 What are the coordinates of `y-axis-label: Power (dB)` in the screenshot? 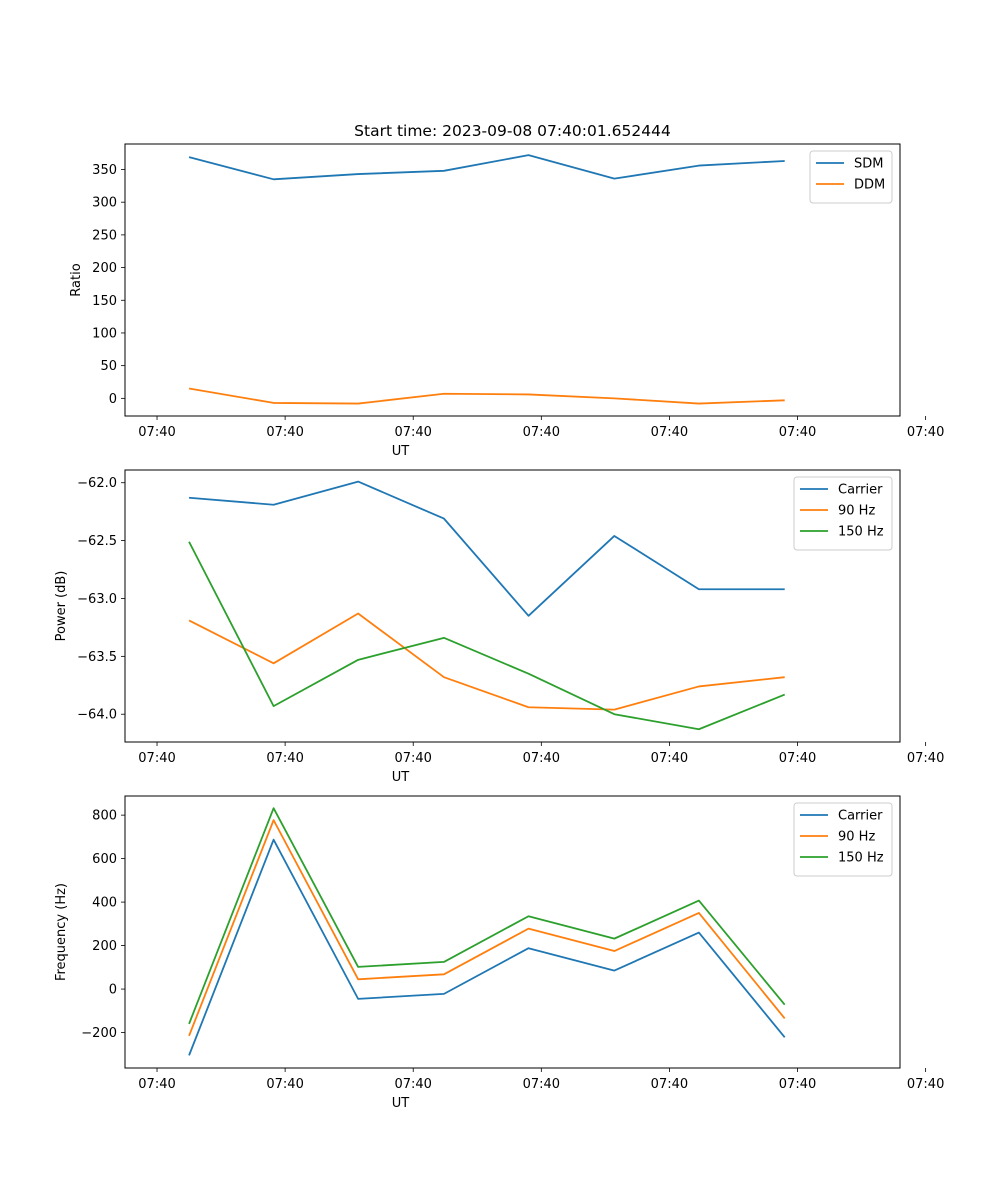 It's located at (61, 606).